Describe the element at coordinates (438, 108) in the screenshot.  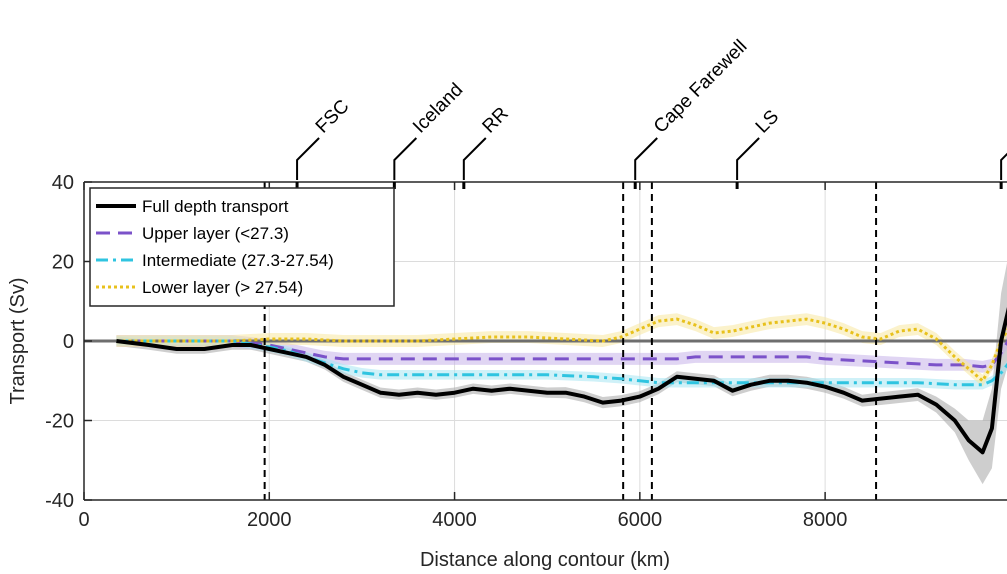
I see `annotation-label: Iceland` at that location.